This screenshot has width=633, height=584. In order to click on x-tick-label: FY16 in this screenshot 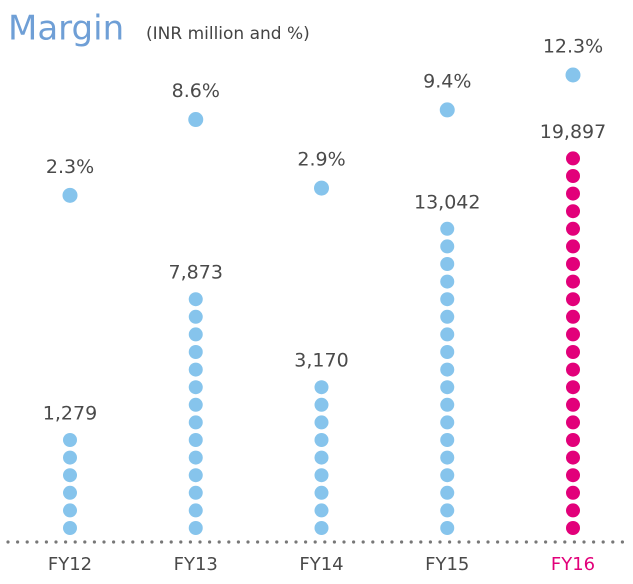, I will do `click(573, 564)`.